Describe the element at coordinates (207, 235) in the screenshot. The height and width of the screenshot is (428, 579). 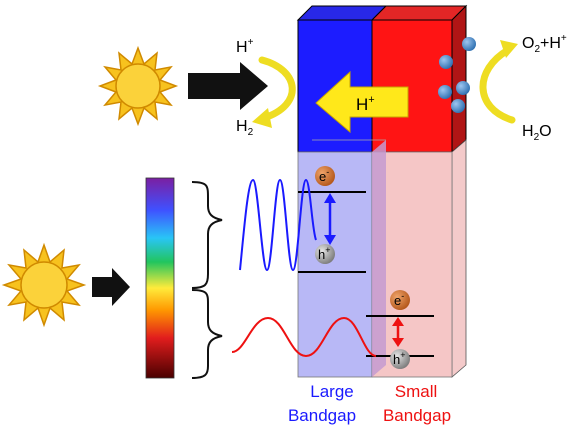
I see `brace-upper` at that location.